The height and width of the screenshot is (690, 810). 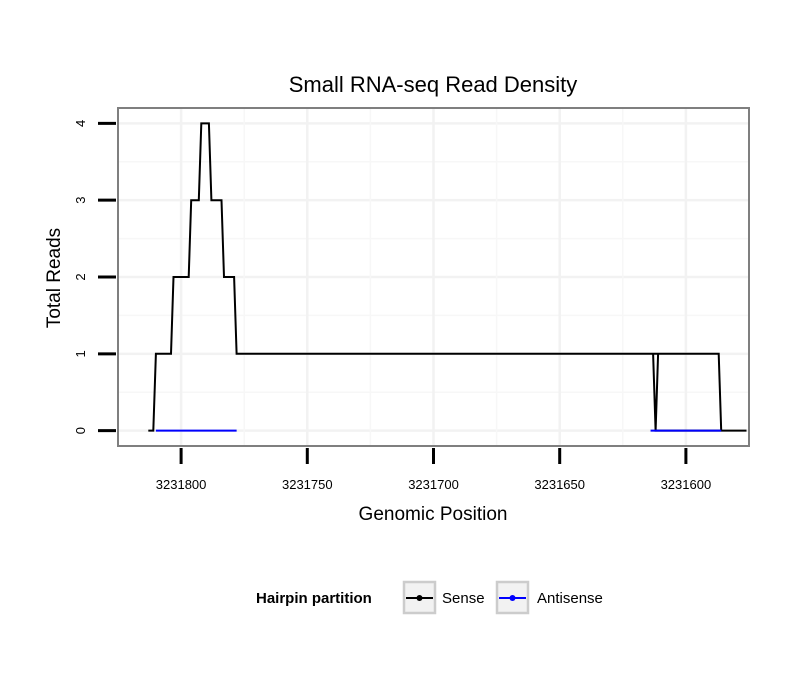 I want to click on x-tick-label: 3231800, so click(x=181, y=484).